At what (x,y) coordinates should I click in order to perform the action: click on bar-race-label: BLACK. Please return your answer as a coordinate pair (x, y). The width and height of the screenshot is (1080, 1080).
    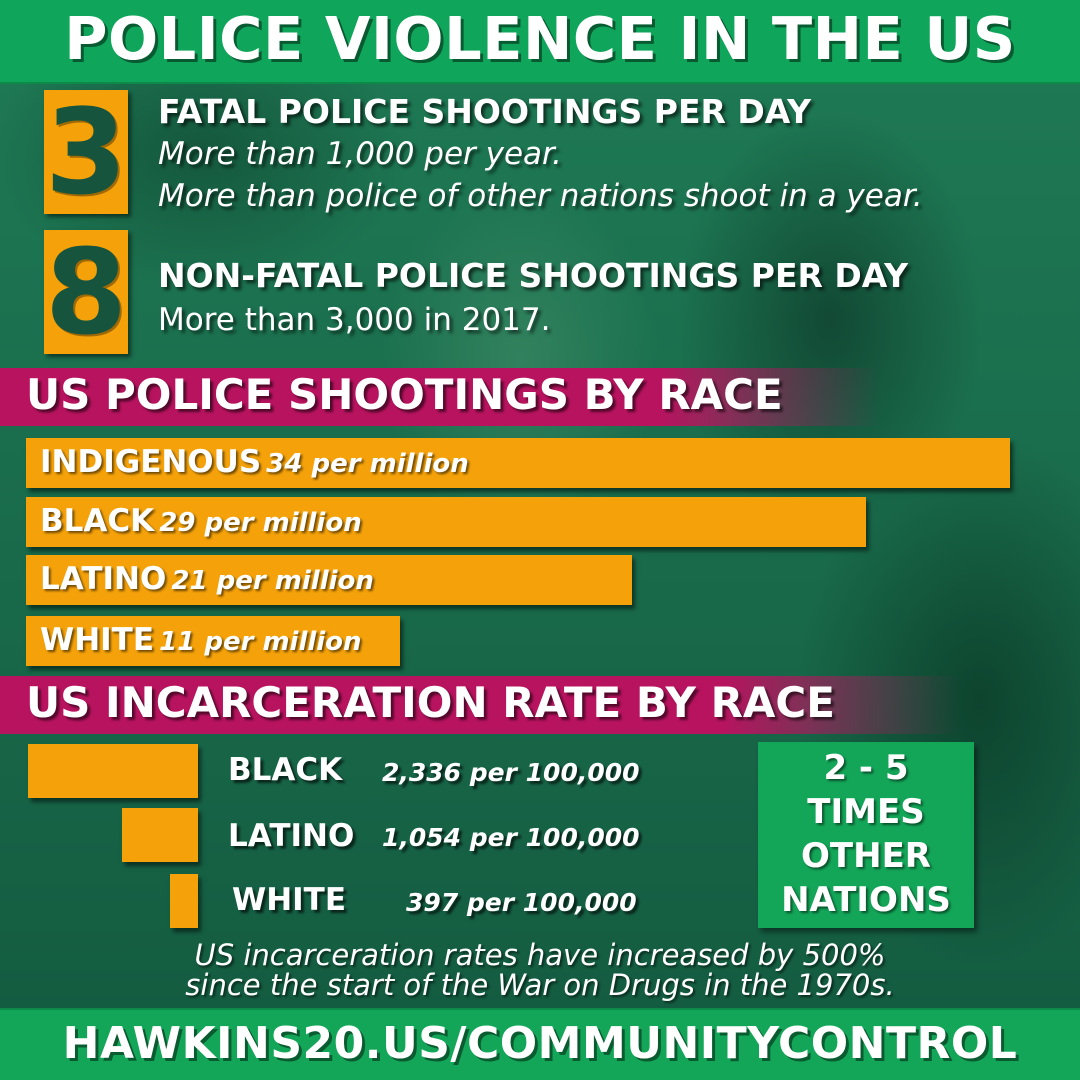
    Looking at the image, I should click on (97, 521).